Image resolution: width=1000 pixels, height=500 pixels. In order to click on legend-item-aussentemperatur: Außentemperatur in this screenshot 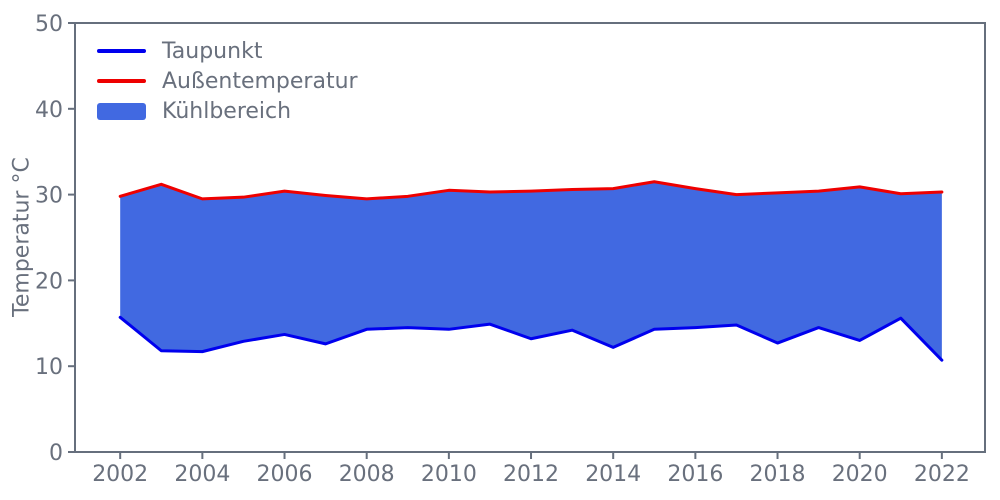, I will do `click(227, 81)`.